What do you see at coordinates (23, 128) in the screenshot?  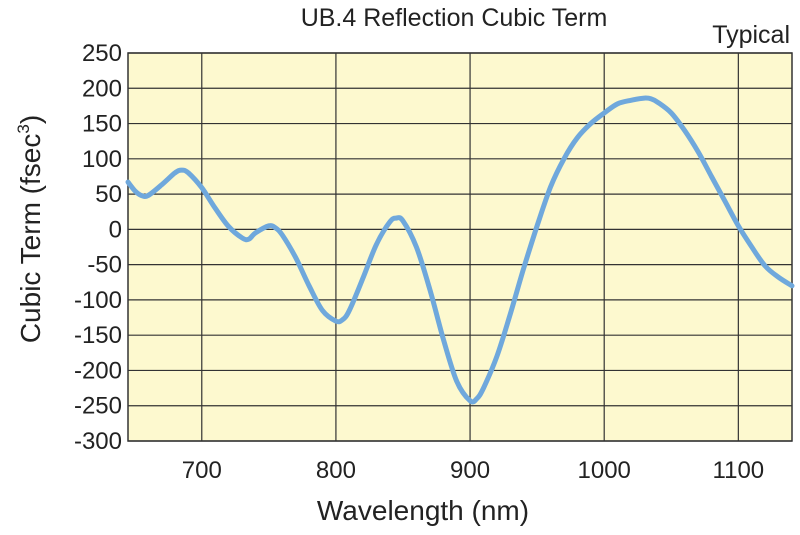 I see `y-axis-label-superscript: 3` at bounding box center [23, 128].